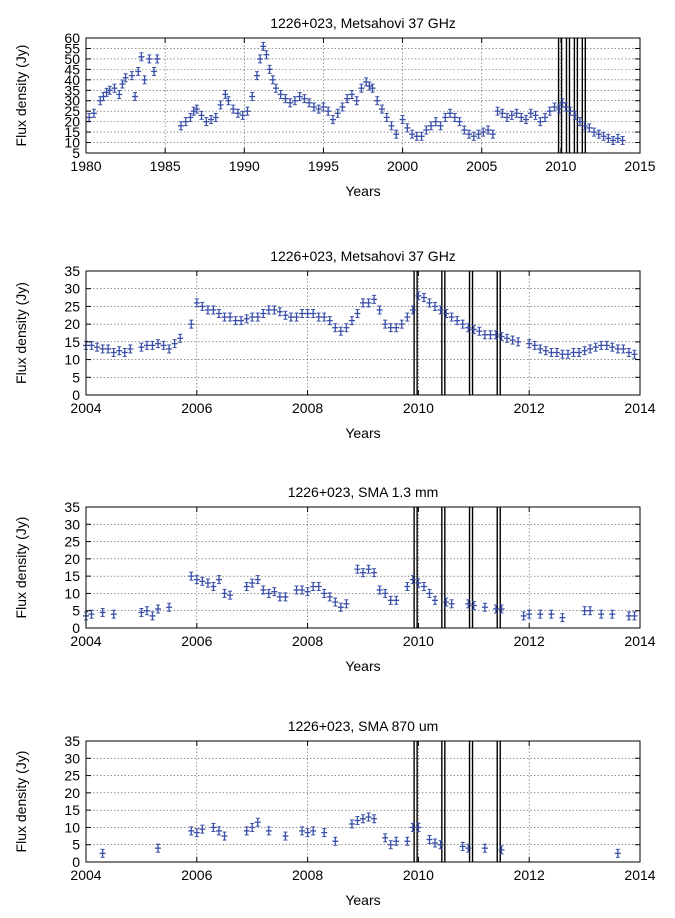  What do you see at coordinates (72, 59) in the screenshot?
I see `y-tick-label: 50` at bounding box center [72, 59].